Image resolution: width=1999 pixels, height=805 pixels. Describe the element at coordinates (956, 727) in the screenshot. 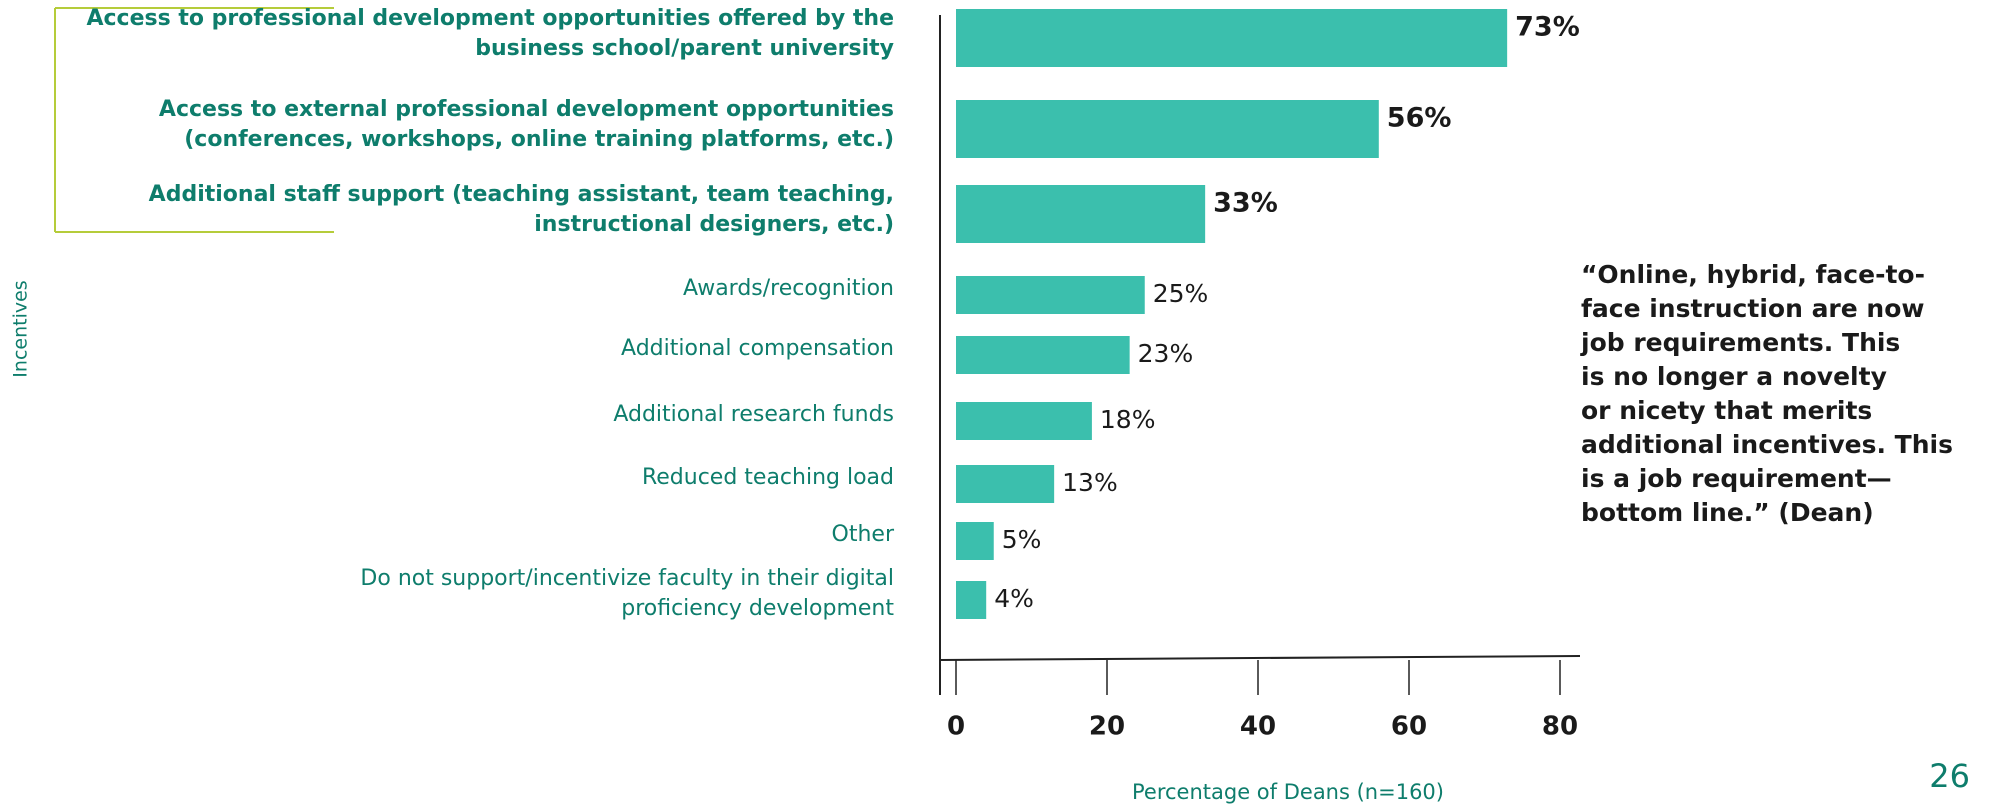

I see `x-tick-label: 0` at that location.